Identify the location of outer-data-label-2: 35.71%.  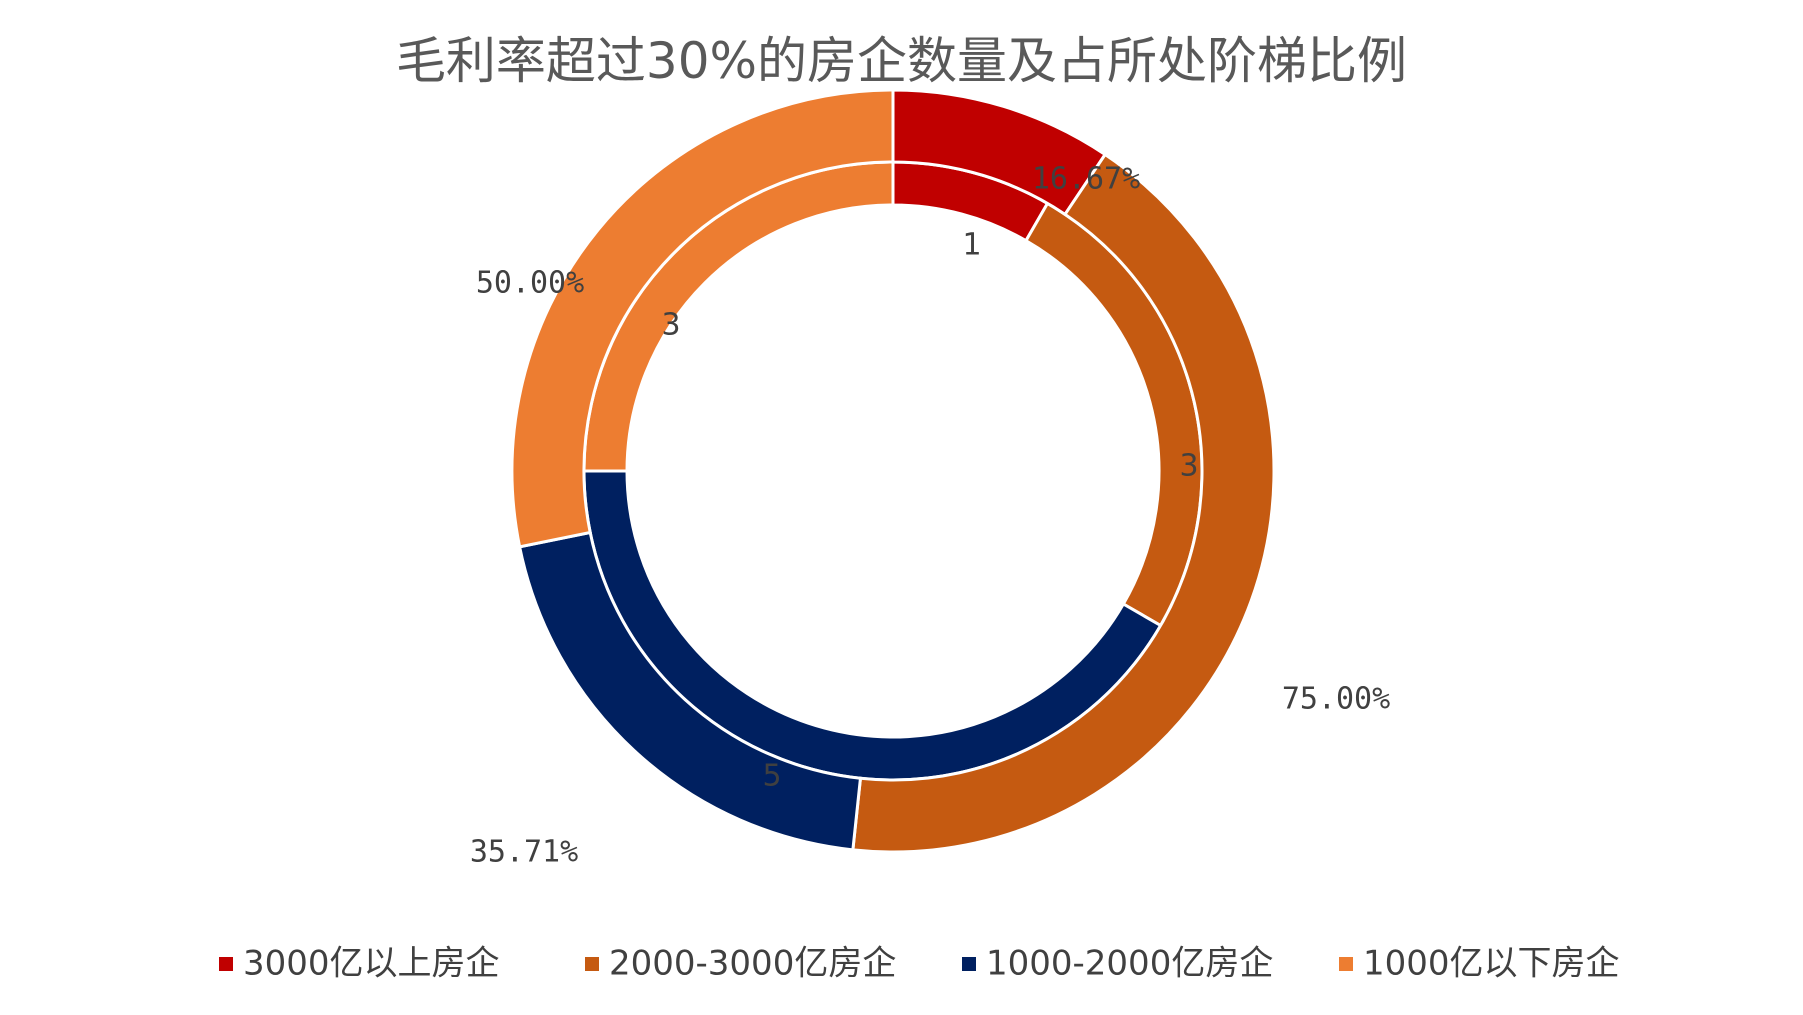
(524, 852).